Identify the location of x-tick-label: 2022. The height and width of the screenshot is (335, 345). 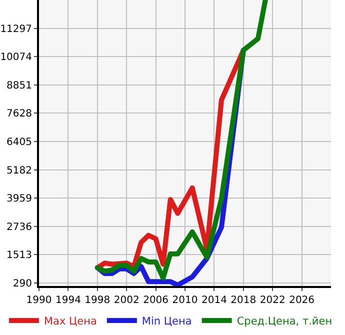
(273, 300).